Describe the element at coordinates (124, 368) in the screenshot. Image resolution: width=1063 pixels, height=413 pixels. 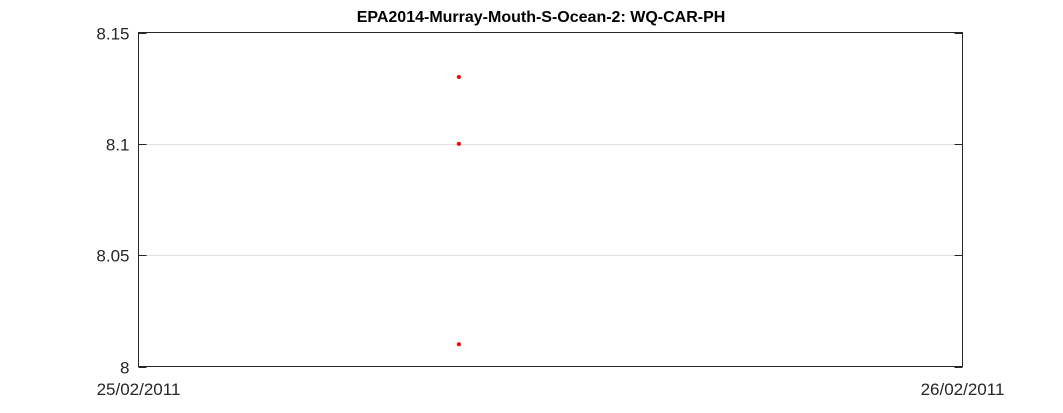
I see `y-tick-label: 8` at that location.